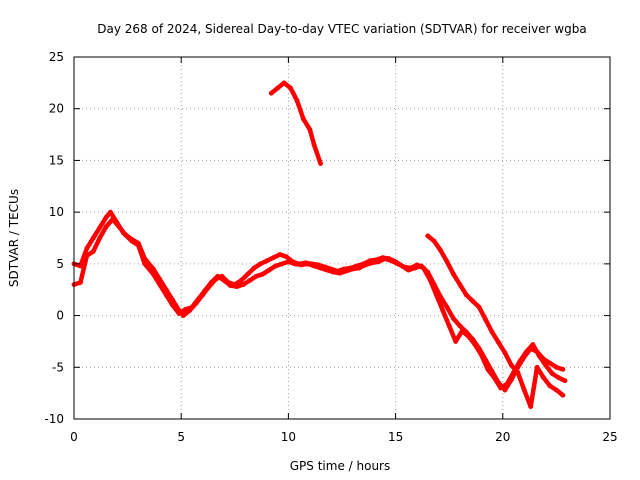 The height and width of the screenshot is (480, 640). I want to click on y-tick-label: 10, so click(56, 212).